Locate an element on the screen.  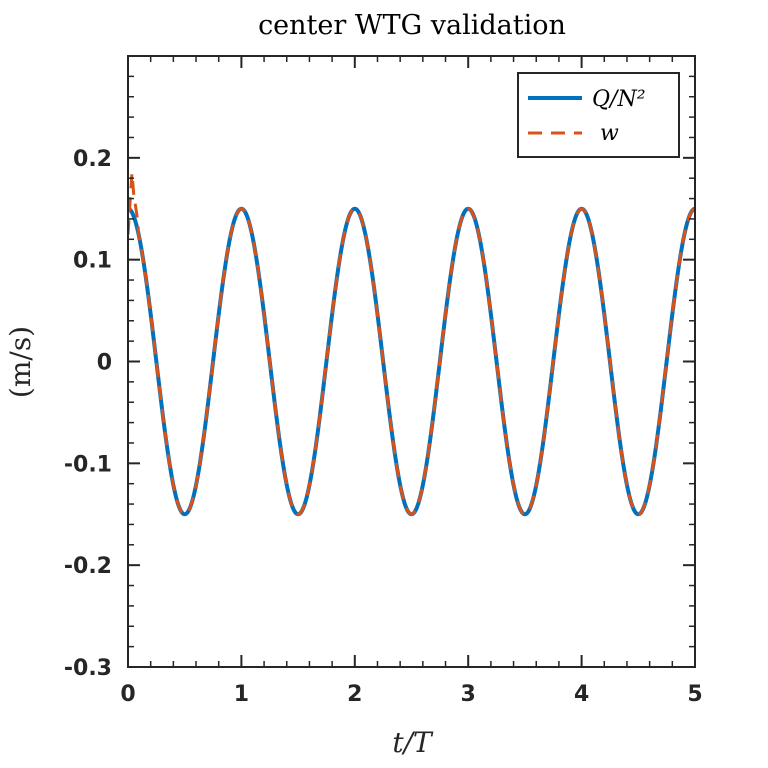
y-axis-label: (m/s) is located at coordinates (20, 362).